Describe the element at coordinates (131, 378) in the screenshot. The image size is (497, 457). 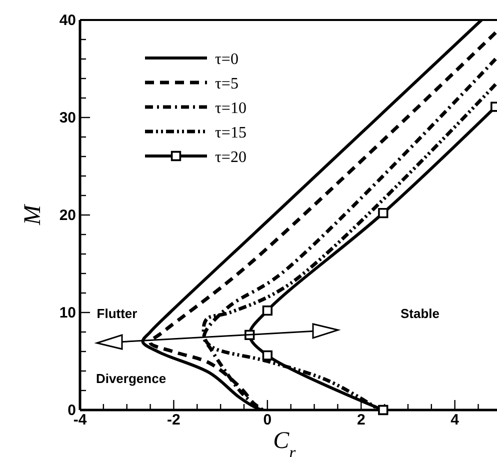
I see `annotation: Divergence` at that location.